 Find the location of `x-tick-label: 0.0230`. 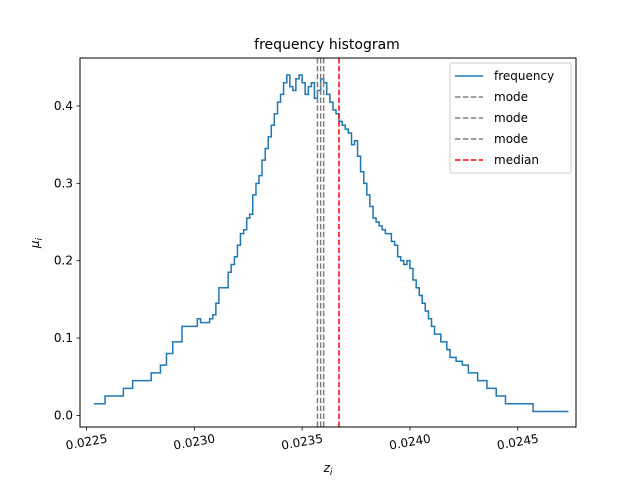

x-tick-label: 0.0230 is located at coordinates (194, 441).